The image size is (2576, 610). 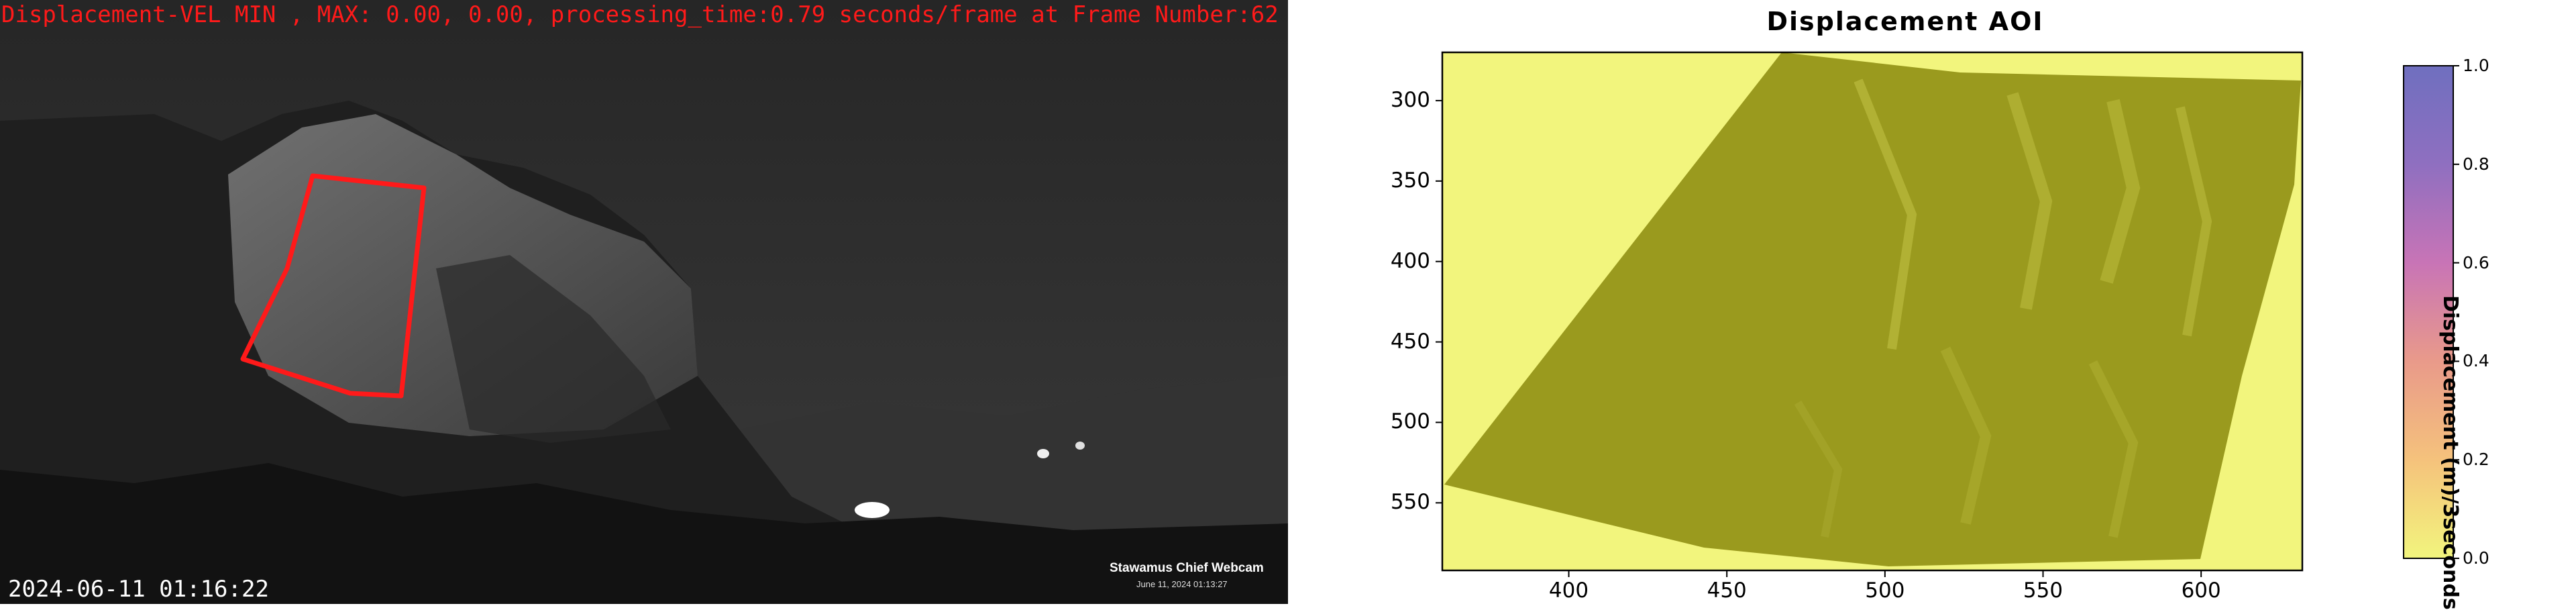 I want to click on webcam-watermark-date: June 11, 2024 01:13:27, so click(x=1182, y=584).